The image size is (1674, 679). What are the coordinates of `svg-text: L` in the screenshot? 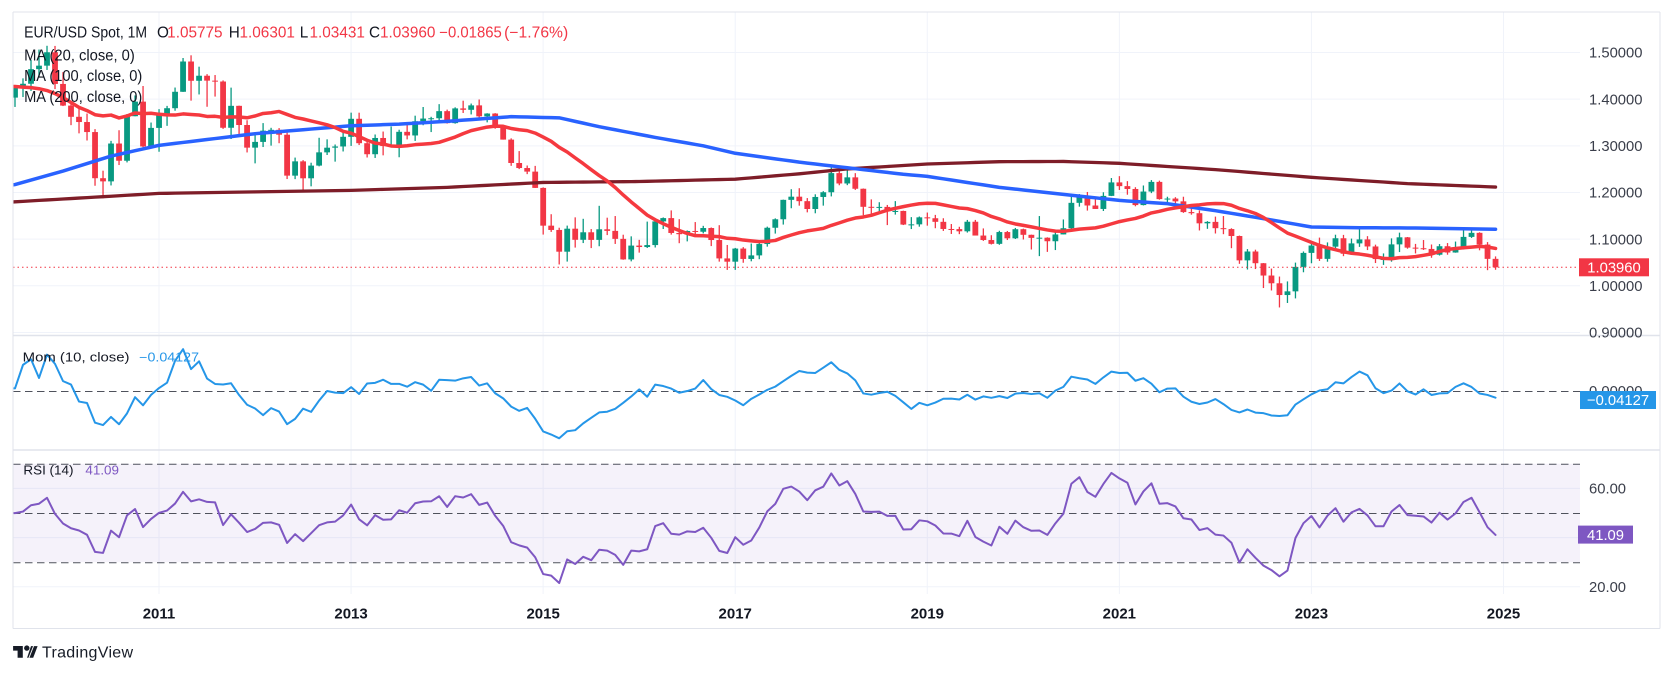 It's located at (304, 33).